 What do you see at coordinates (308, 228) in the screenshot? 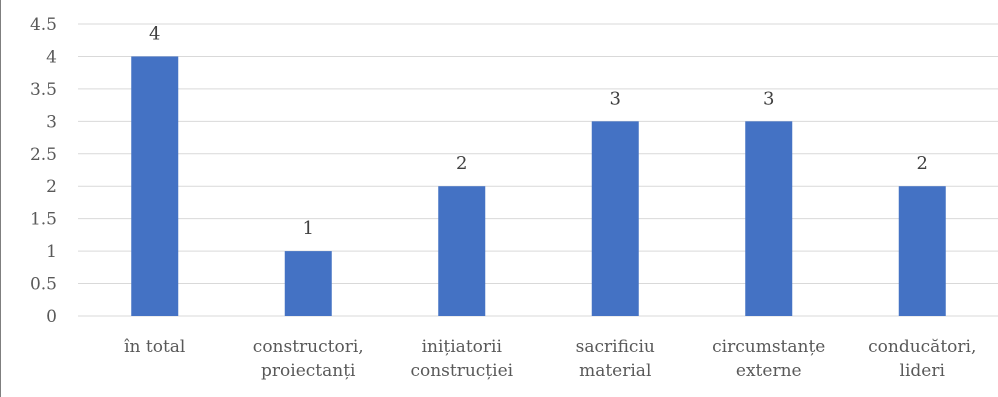
I see `data-label: 1` at bounding box center [308, 228].